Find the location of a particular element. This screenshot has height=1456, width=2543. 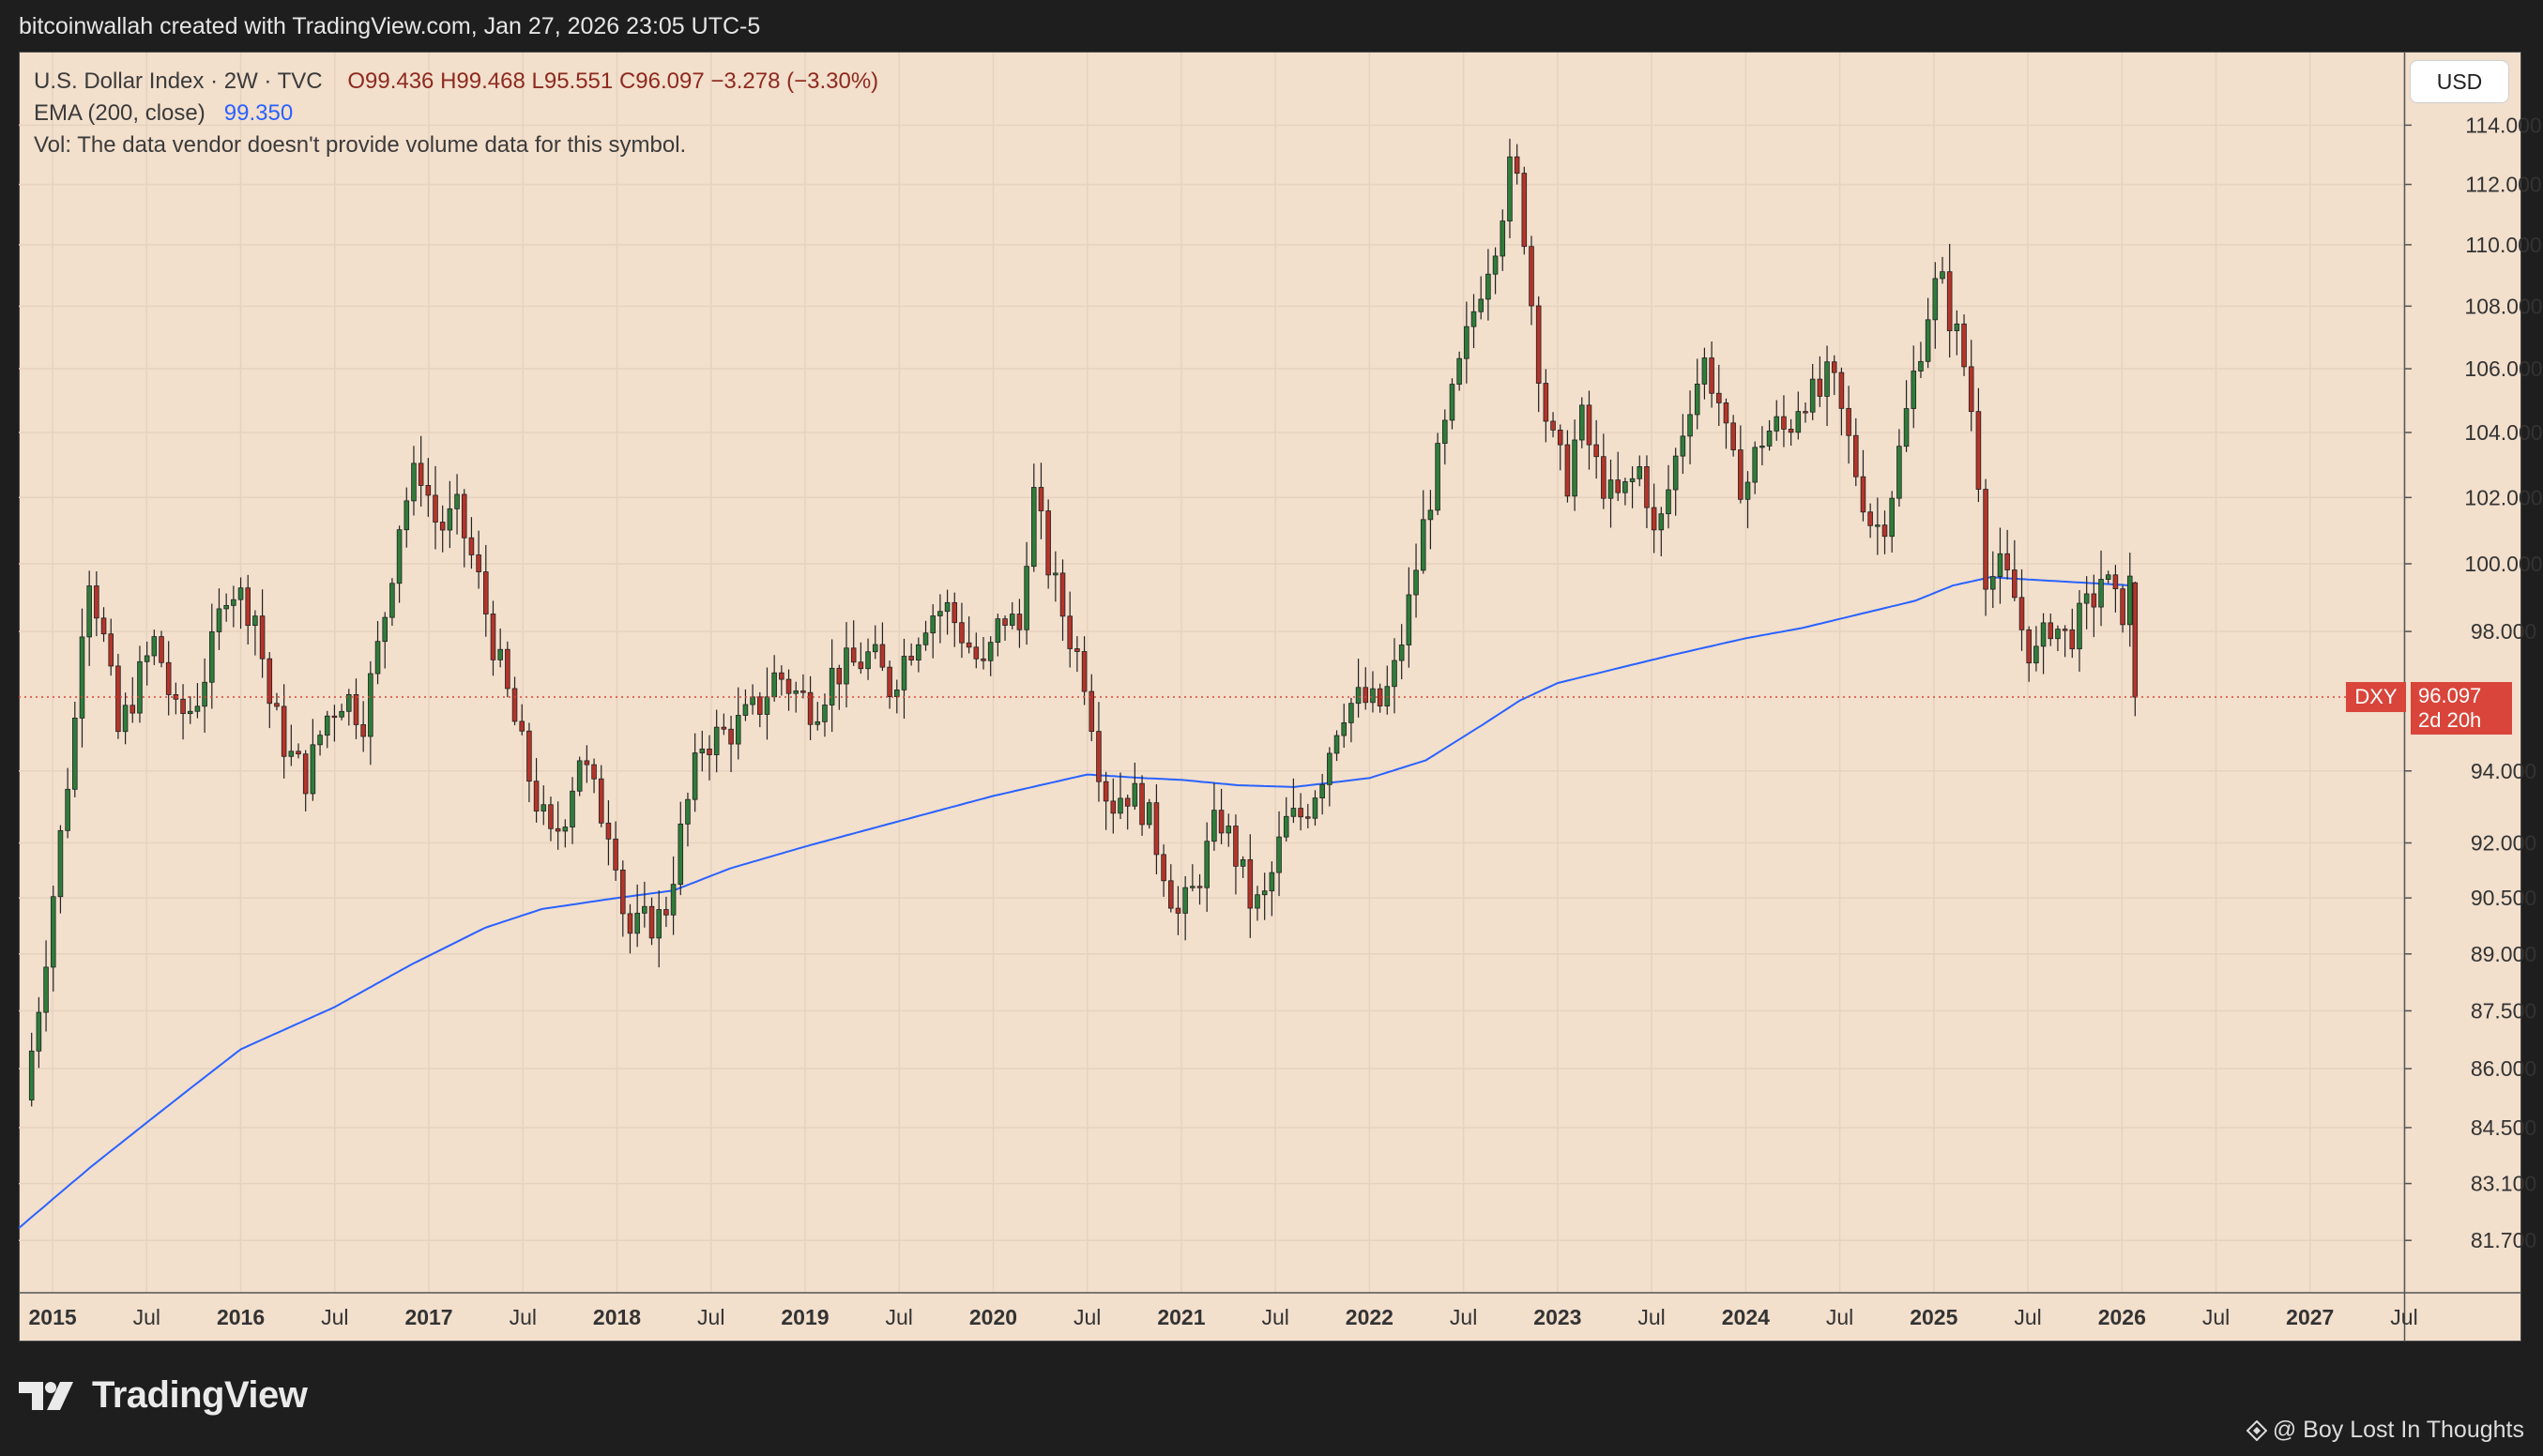

tradingview-logo: TradingView is located at coordinates (163, 1395).